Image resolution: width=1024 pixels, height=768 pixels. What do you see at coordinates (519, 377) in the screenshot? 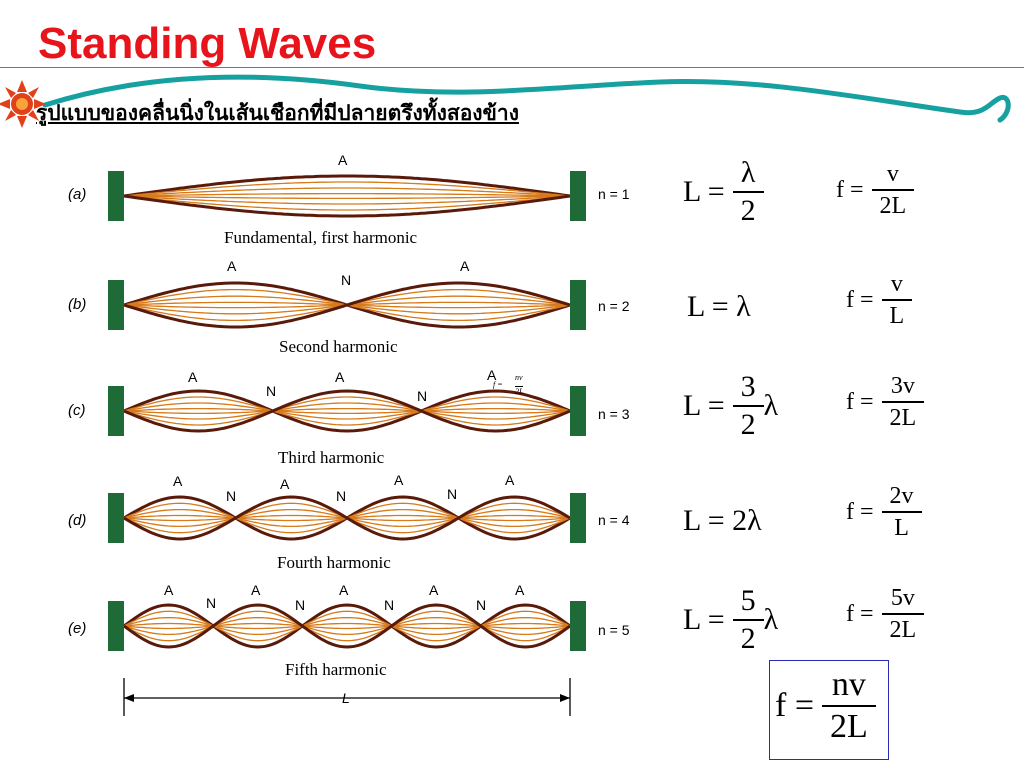
I see `inset-formula-num: nv` at bounding box center [519, 377].